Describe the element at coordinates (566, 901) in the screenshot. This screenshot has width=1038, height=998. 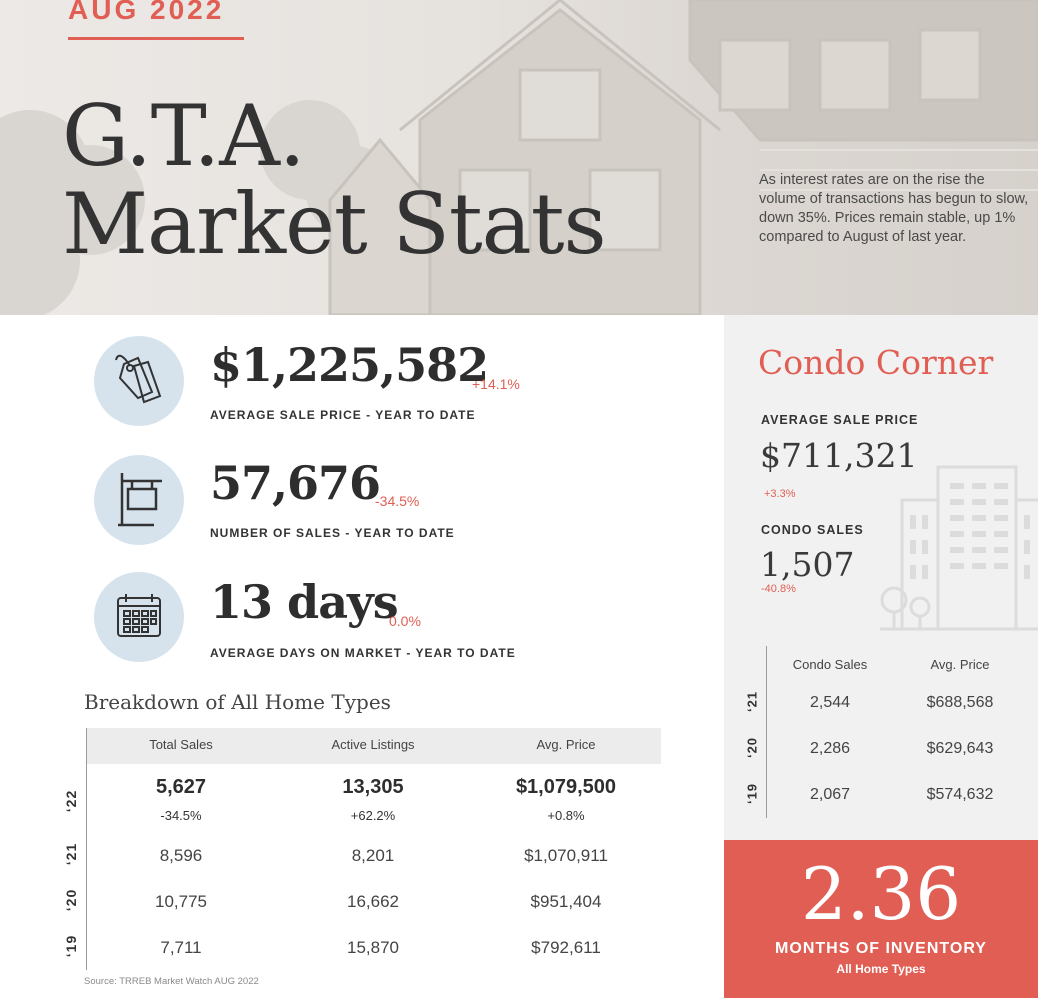
I see `table-cell: $951,404` at that location.